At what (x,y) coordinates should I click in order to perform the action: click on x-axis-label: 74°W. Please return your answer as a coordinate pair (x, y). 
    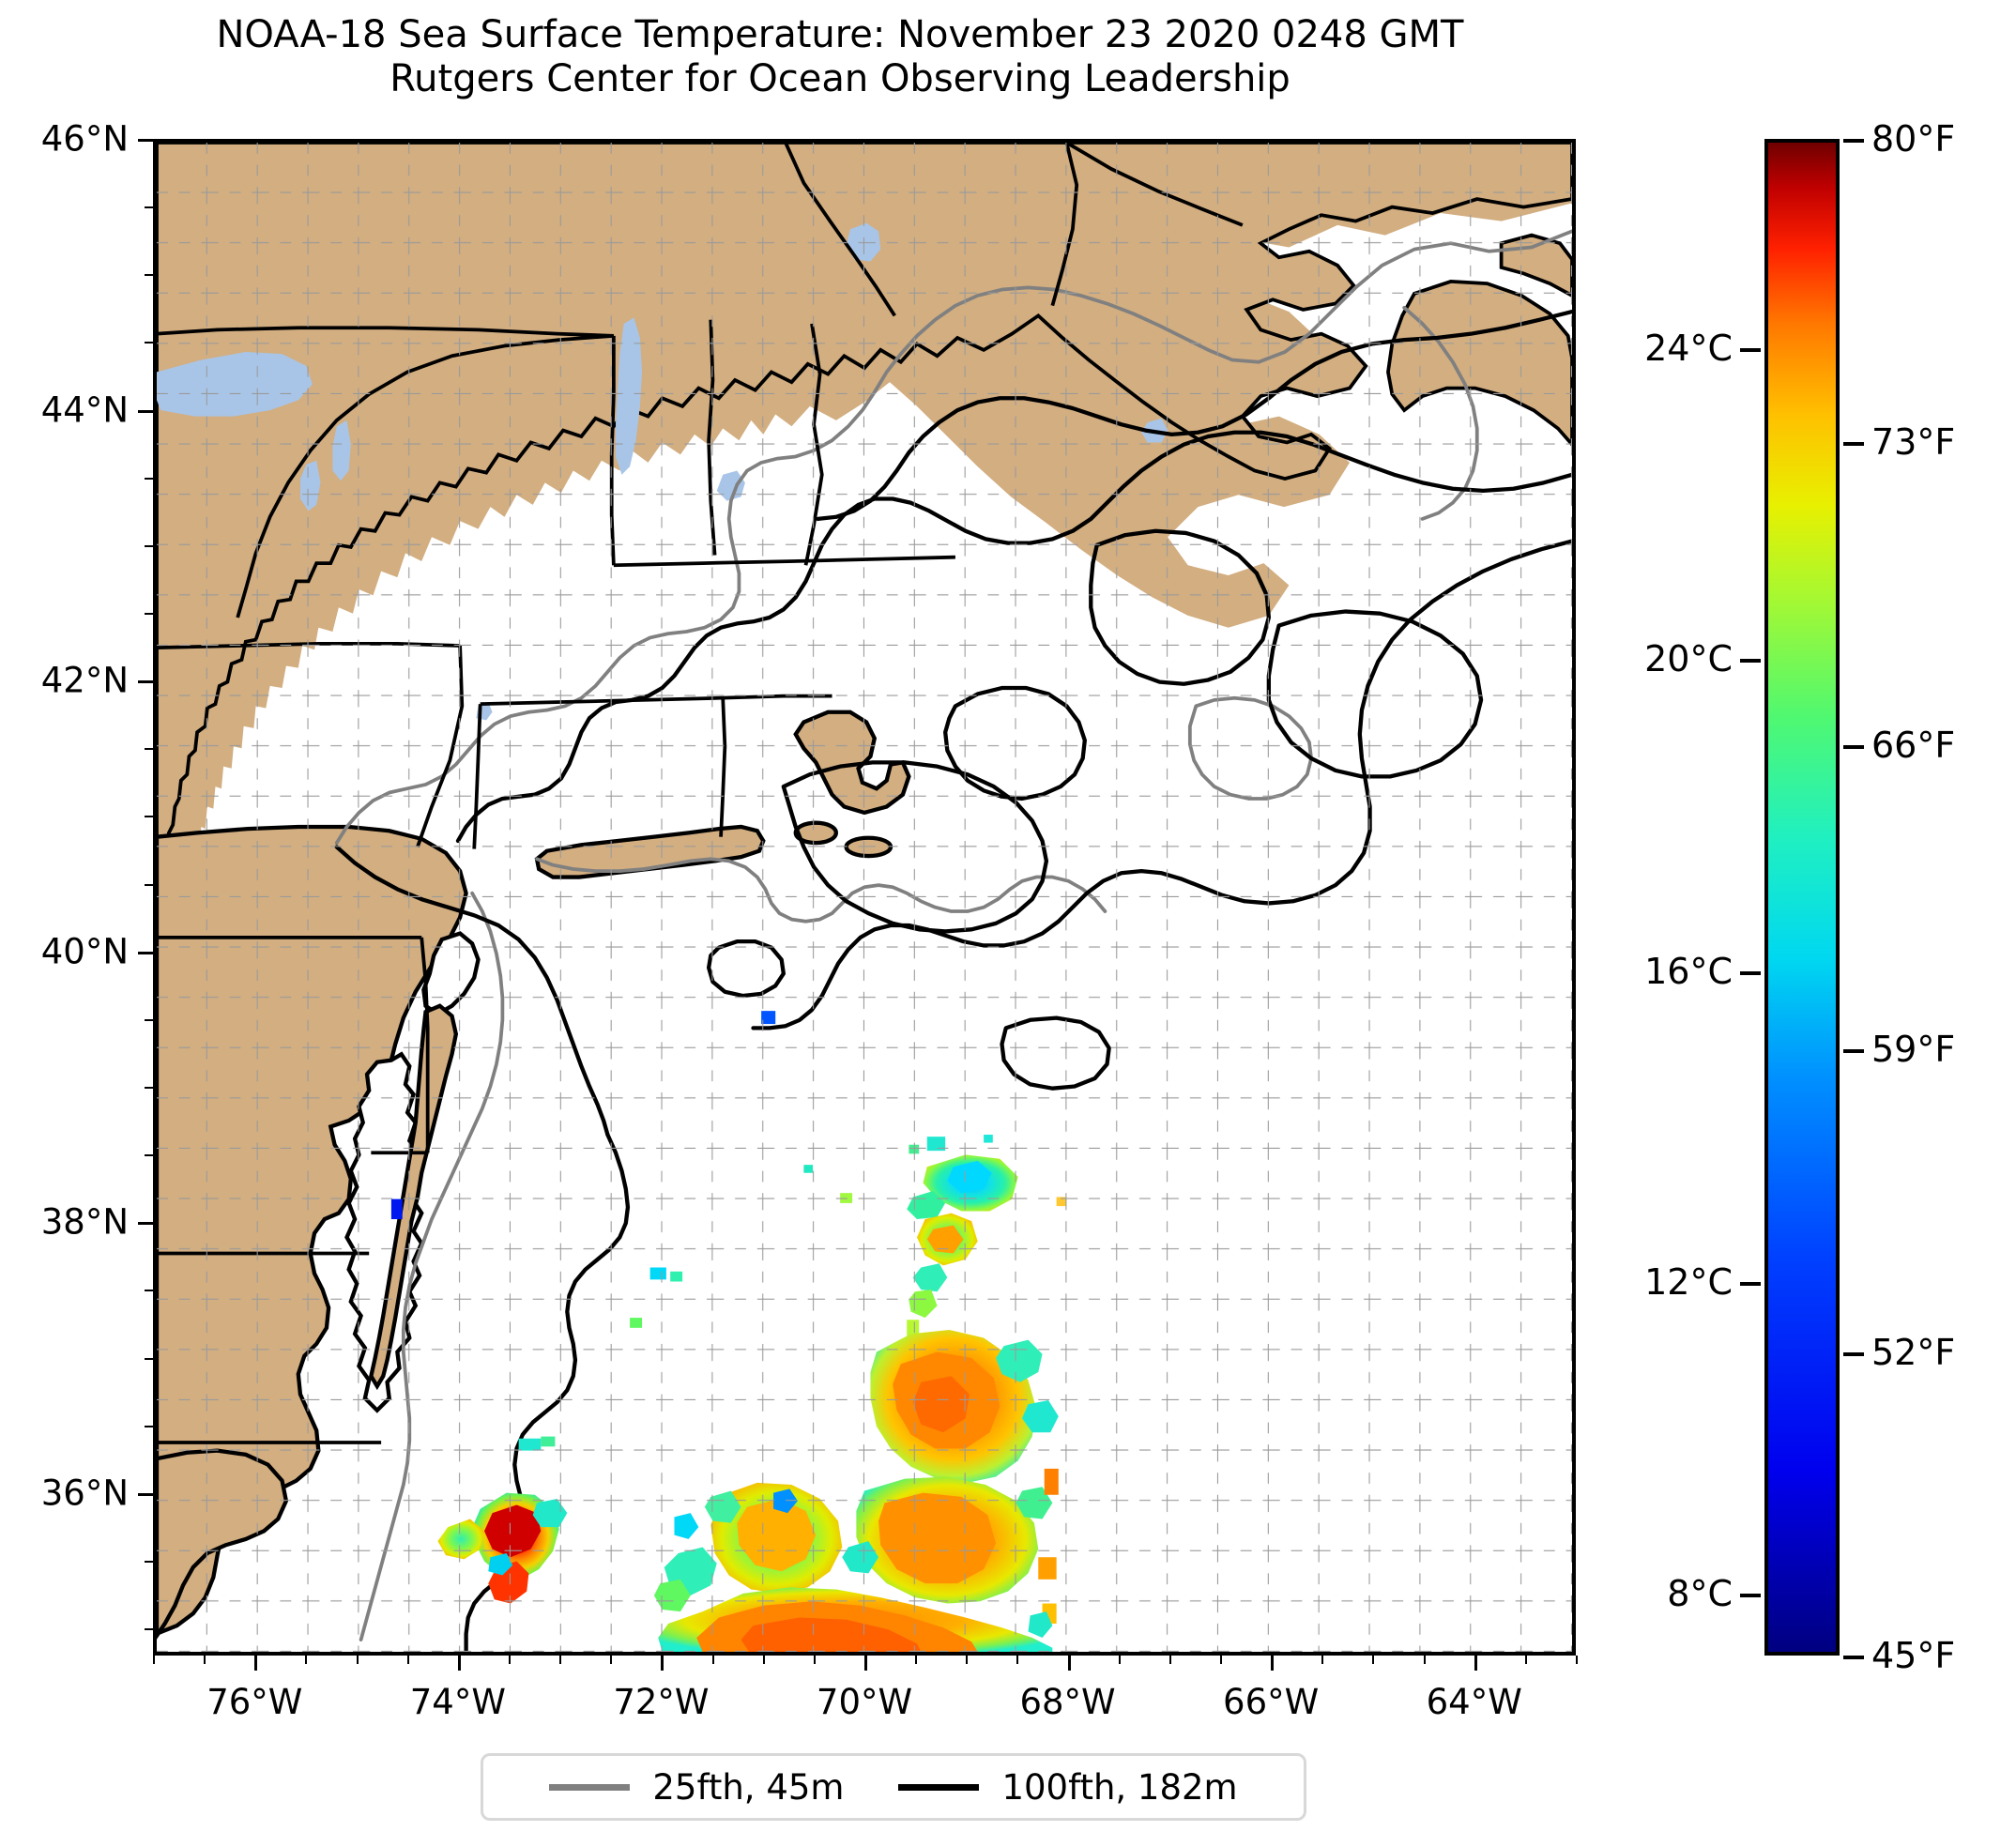
    Looking at the image, I should click on (457, 1702).